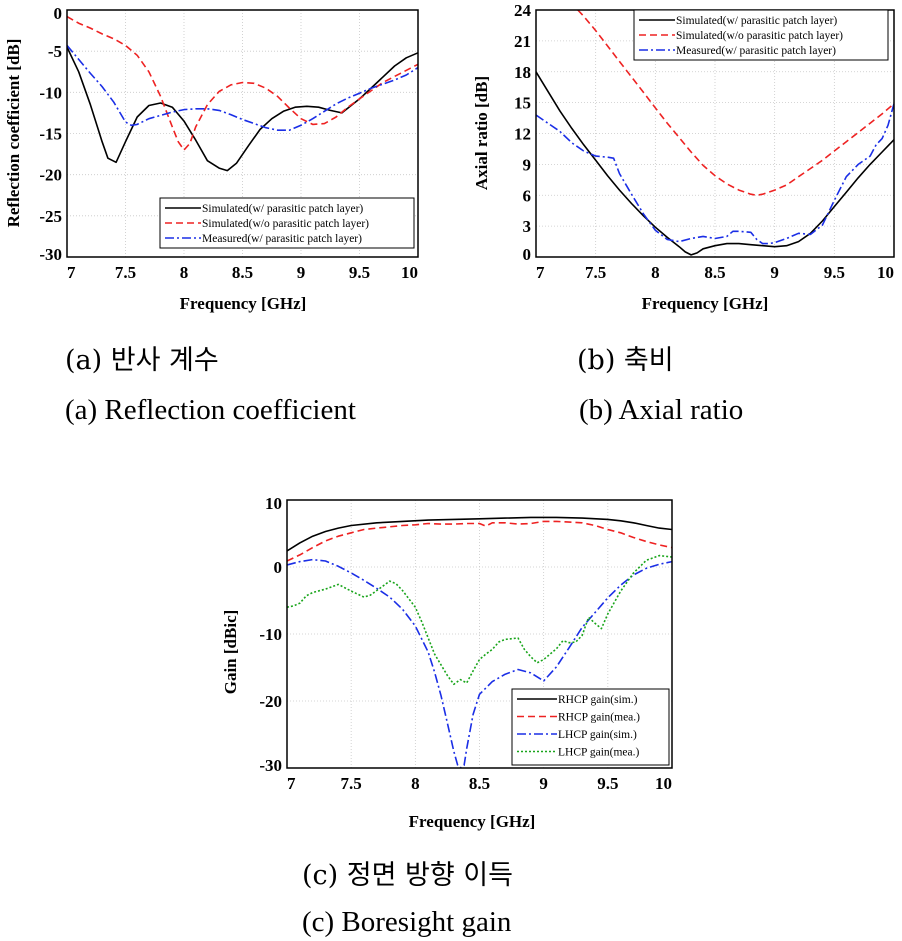  I want to click on series-a, so click(242, 93).